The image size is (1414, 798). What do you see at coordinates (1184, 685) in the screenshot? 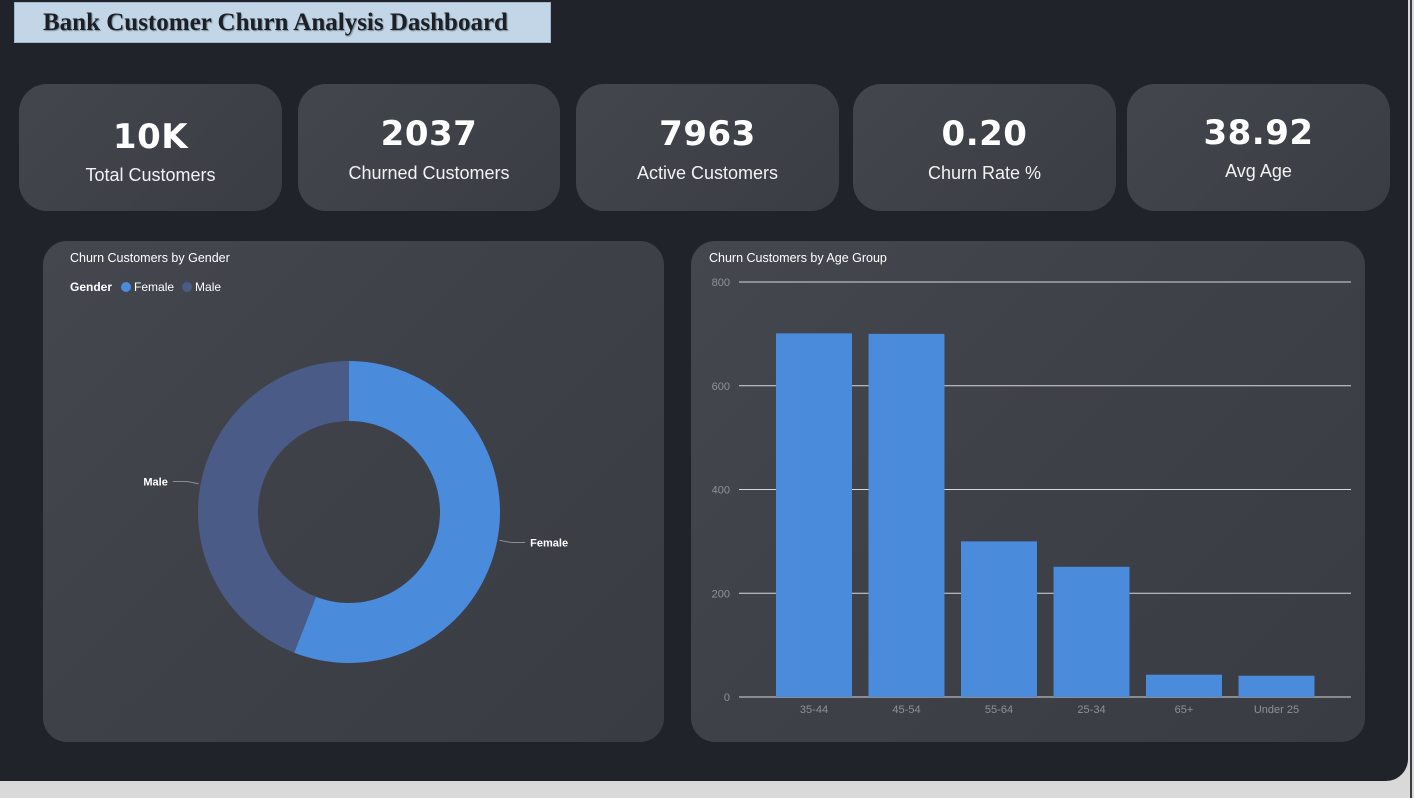
I see `bar-65+` at bounding box center [1184, 685].